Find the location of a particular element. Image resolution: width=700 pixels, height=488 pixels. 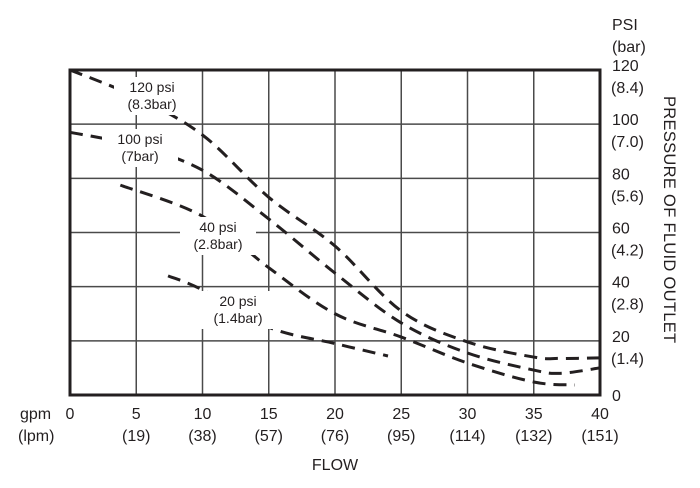

series-label-bar: (1.4bar) is located at coordinates (237, 318).